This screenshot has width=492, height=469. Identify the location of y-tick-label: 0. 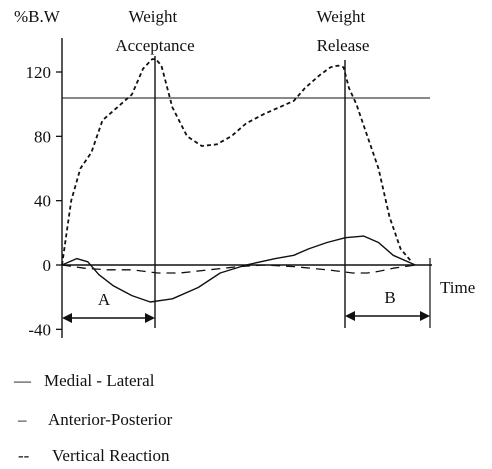
(47, 265).